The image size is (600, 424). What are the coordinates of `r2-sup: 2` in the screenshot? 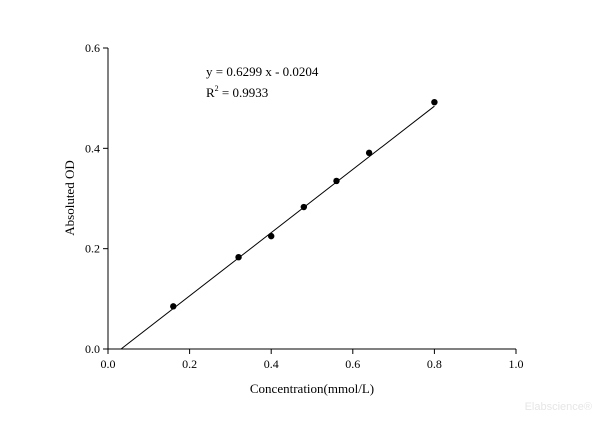 It's located at (217, 88).